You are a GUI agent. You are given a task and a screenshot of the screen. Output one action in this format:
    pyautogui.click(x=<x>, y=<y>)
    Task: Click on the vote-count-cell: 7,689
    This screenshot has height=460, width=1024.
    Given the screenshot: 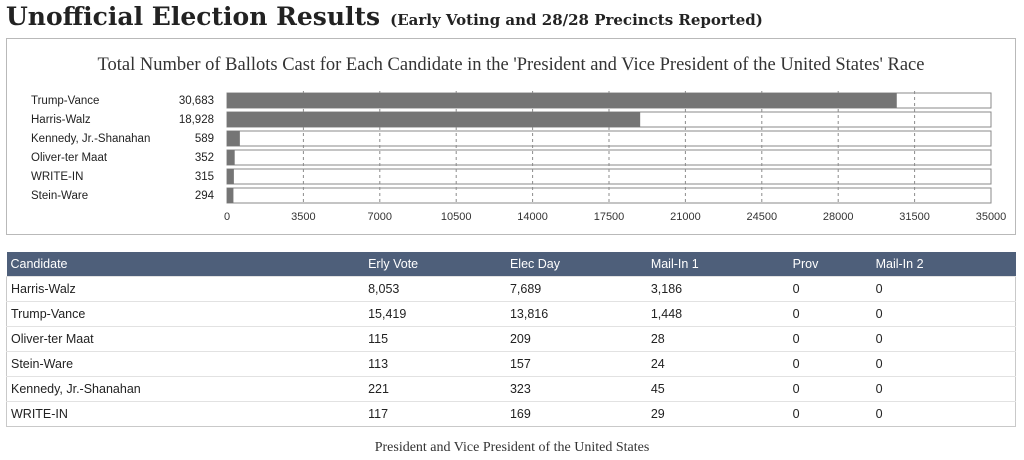 What is the action you would take?
    pyautogui.click(x=576, y=289)
    